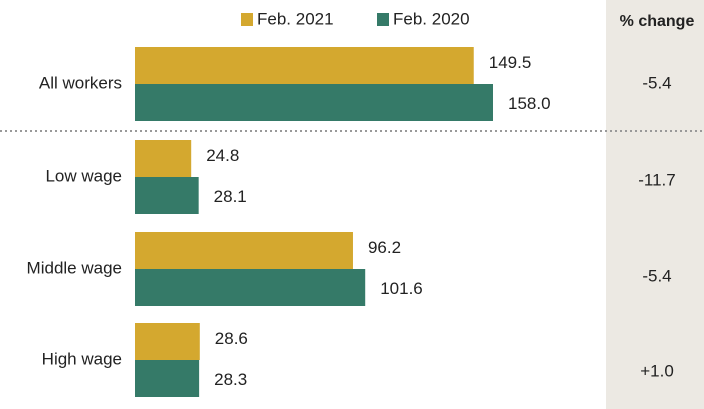 Image resolution: width=704 pixels, height=409 pixels. What do you see at coordinates (82, 358) in the screenshot?
I see `category-label: High wage` at bounding box center [82, 358].